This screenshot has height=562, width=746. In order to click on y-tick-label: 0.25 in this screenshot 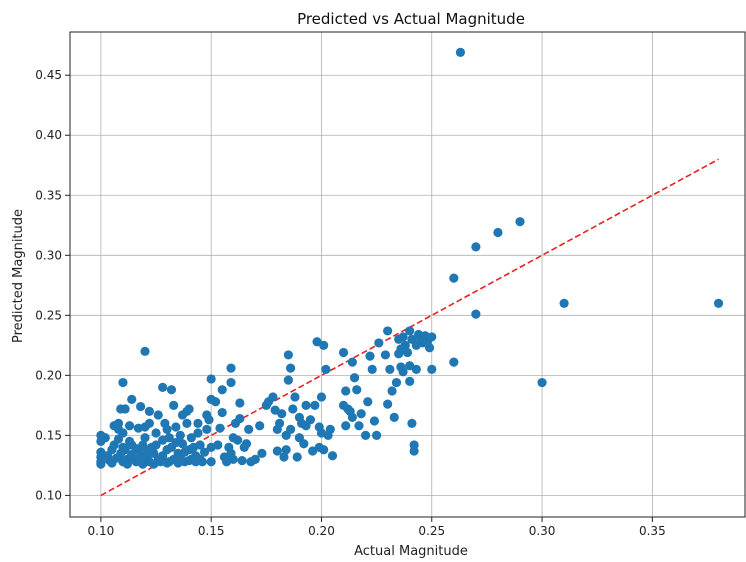, I will do `click(48, 315)`.